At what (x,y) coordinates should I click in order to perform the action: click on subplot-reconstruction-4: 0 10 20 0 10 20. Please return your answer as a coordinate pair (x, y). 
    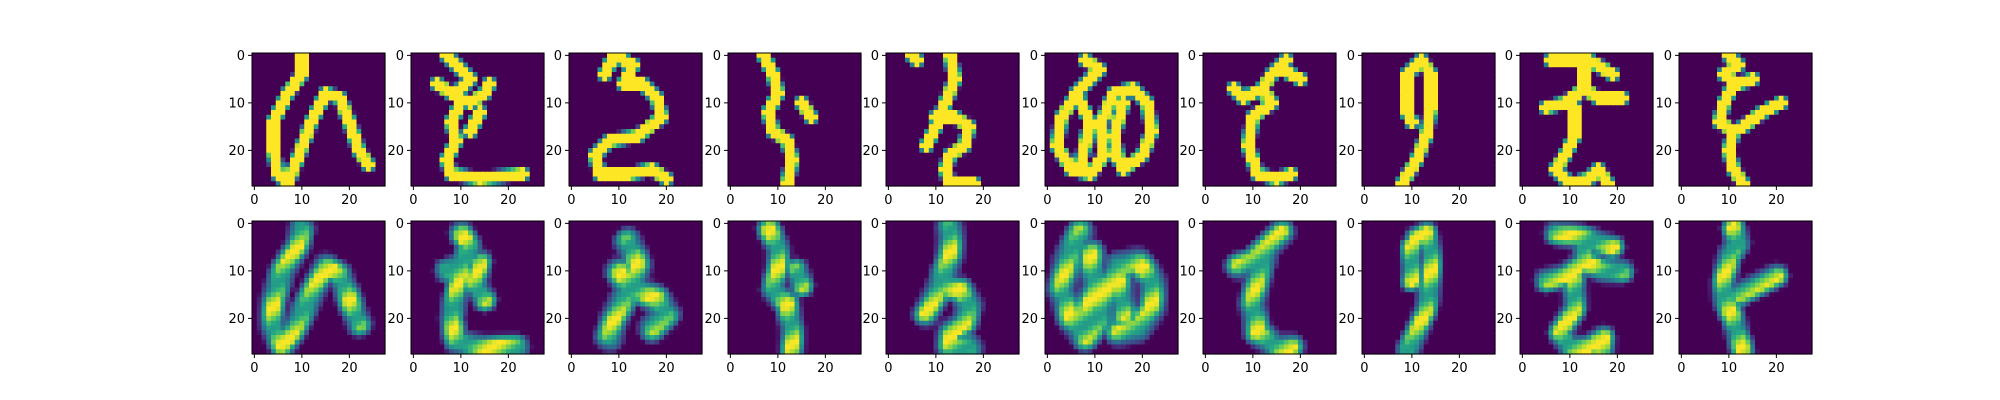
    Looking at the image, I should click on (783, 296).